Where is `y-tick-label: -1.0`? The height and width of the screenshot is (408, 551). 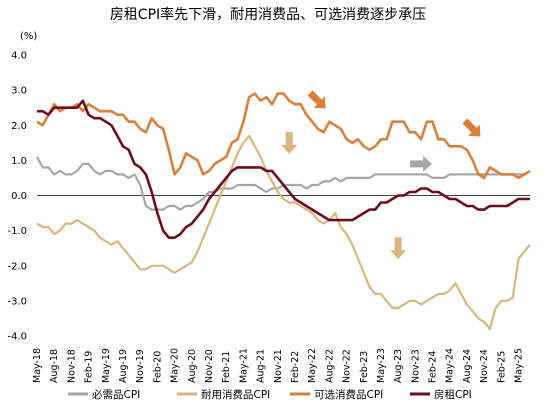 y-tick-label: -1.0 is located at coordinates (17, 231).